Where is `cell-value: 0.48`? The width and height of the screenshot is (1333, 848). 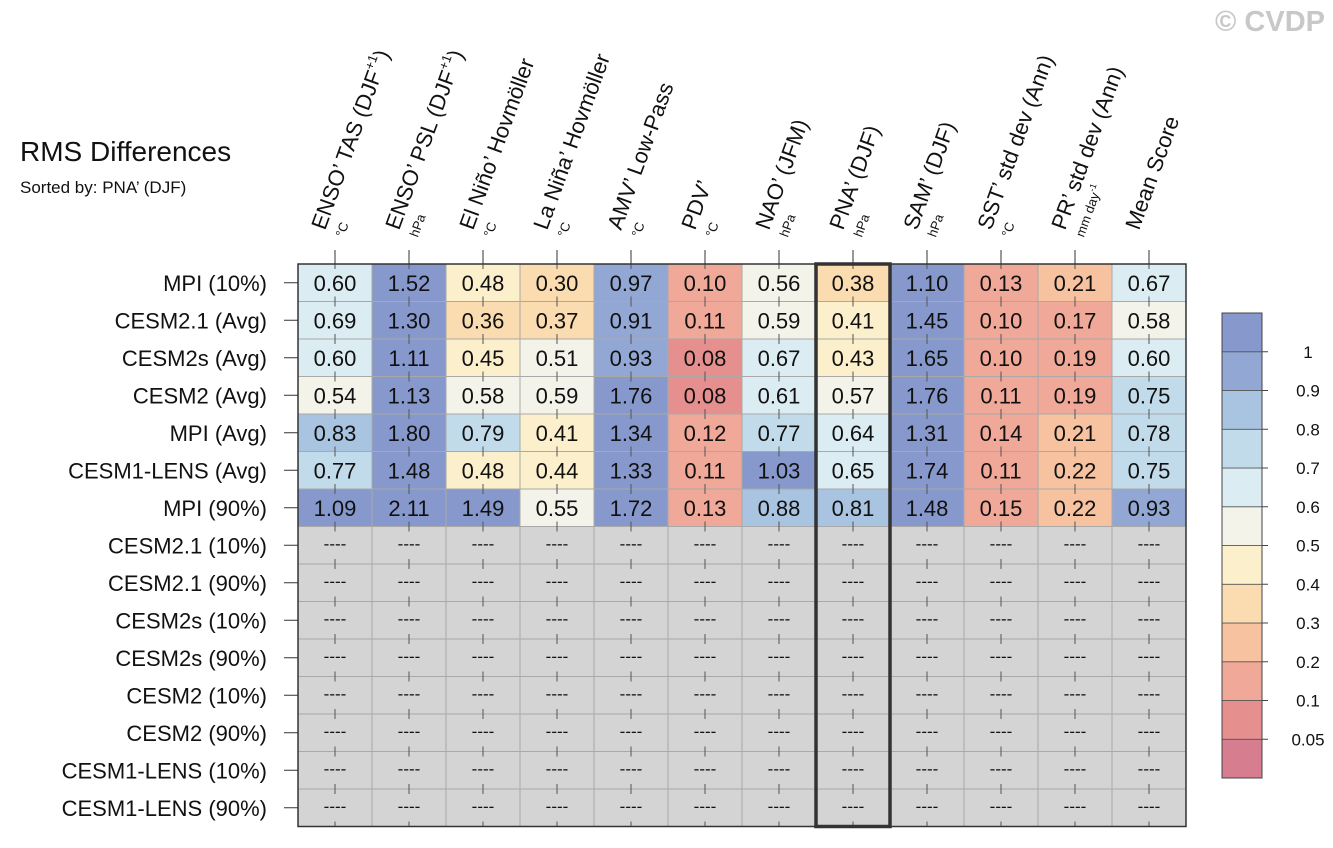
cell-value: 0.48 is located at coordinates (483, 470).